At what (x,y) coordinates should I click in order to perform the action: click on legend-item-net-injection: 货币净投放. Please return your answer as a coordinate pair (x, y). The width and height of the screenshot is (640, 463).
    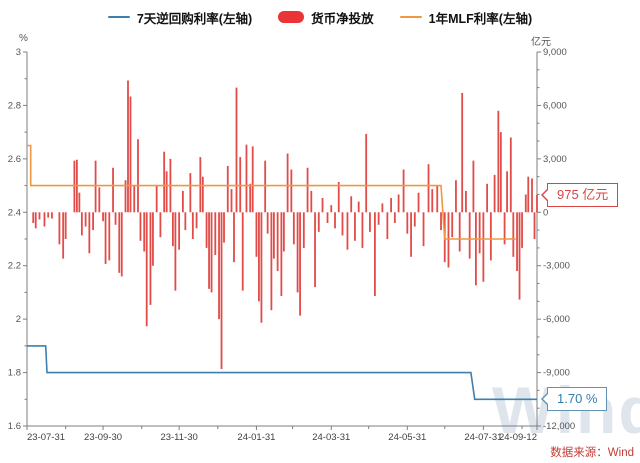
    Looking at the image, I should click on (326, 17).